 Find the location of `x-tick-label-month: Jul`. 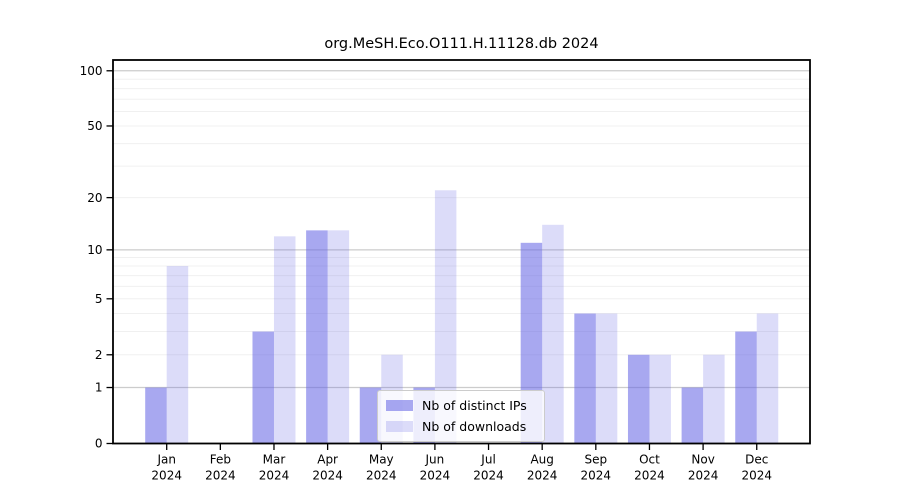

x-tick-label-month: Jul is located at coordinates (487, 460).